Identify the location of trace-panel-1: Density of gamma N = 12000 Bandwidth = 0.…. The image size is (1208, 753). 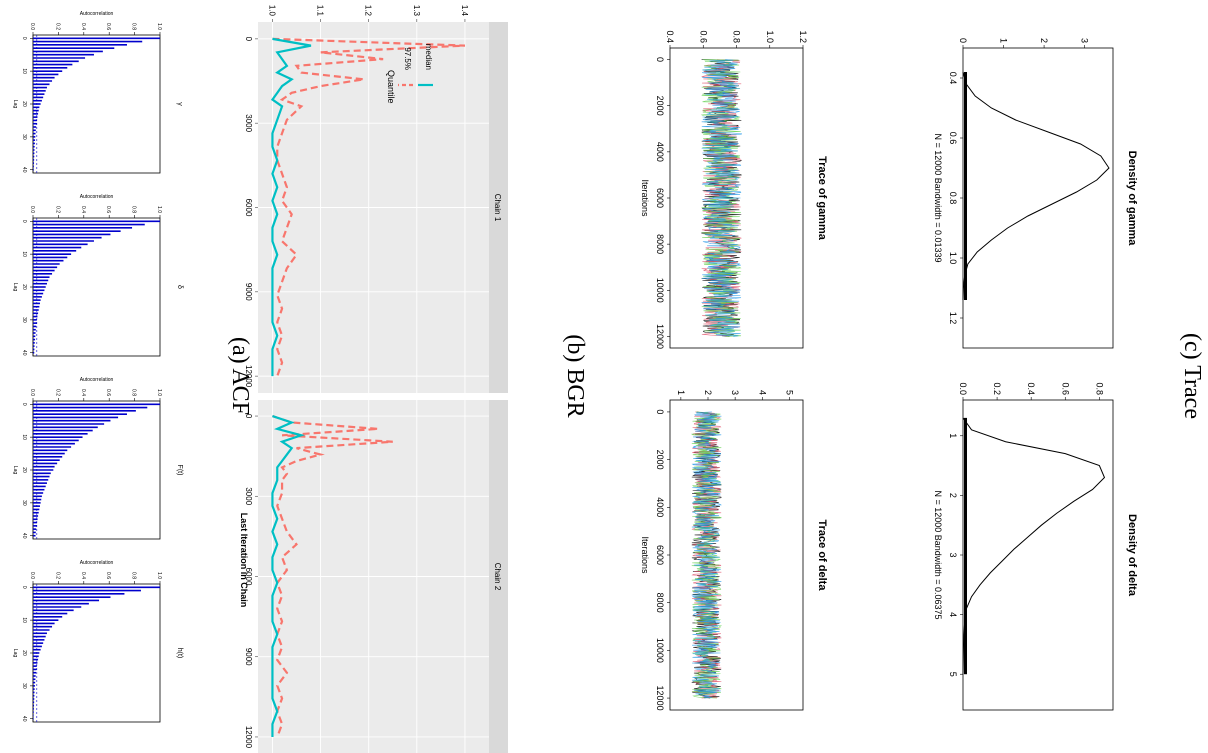
(1035, 193).